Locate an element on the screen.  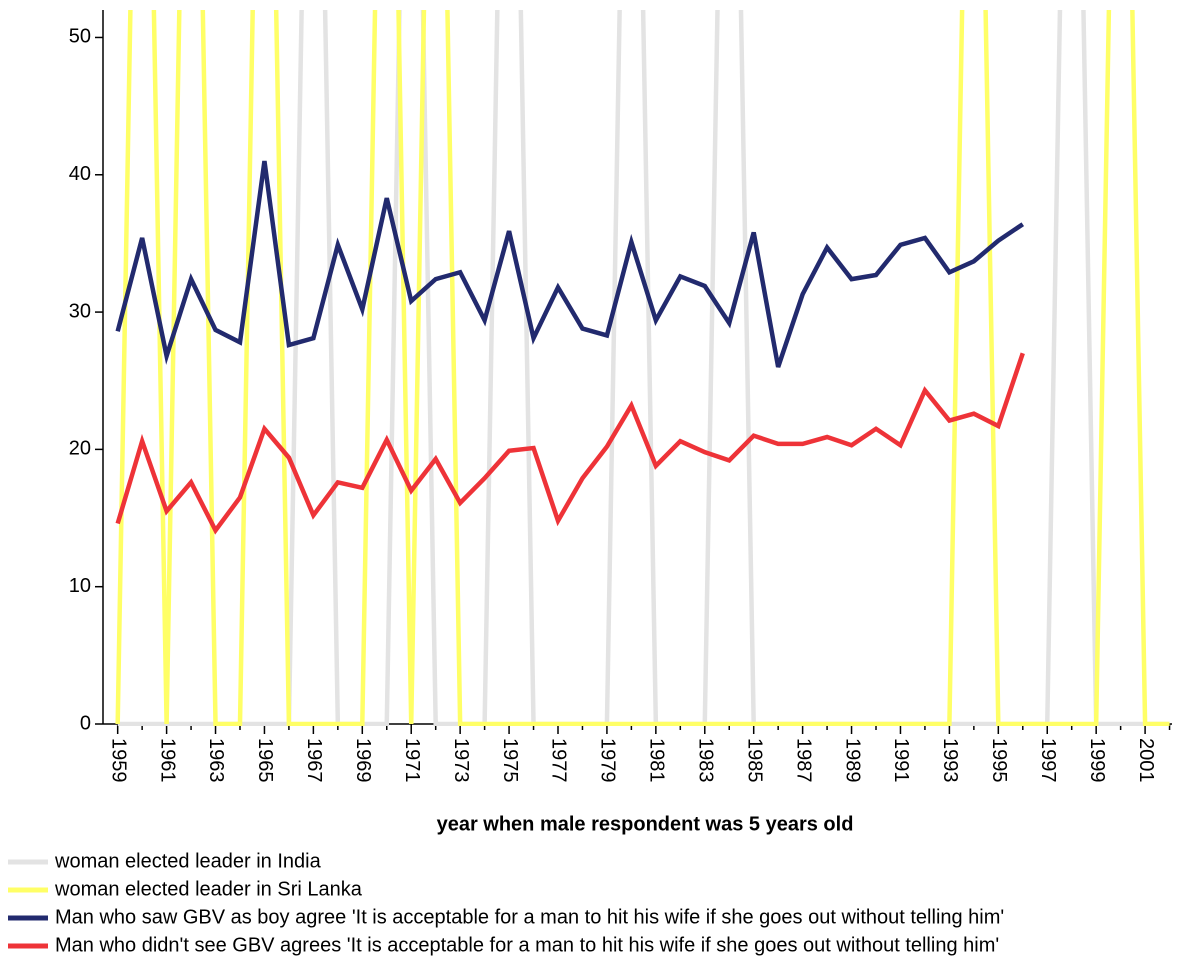
x-tick-label: 1997 is located at coordinates (1048, 760).